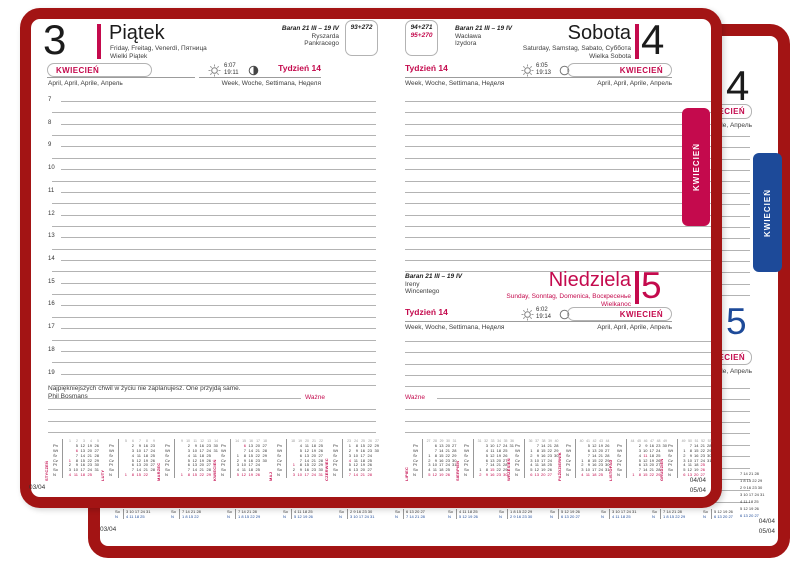  What do you see at coordinates (639, 441) in the screenshot?
I see `mini-calendar-cell: 45` at bounding box center [639, 441].